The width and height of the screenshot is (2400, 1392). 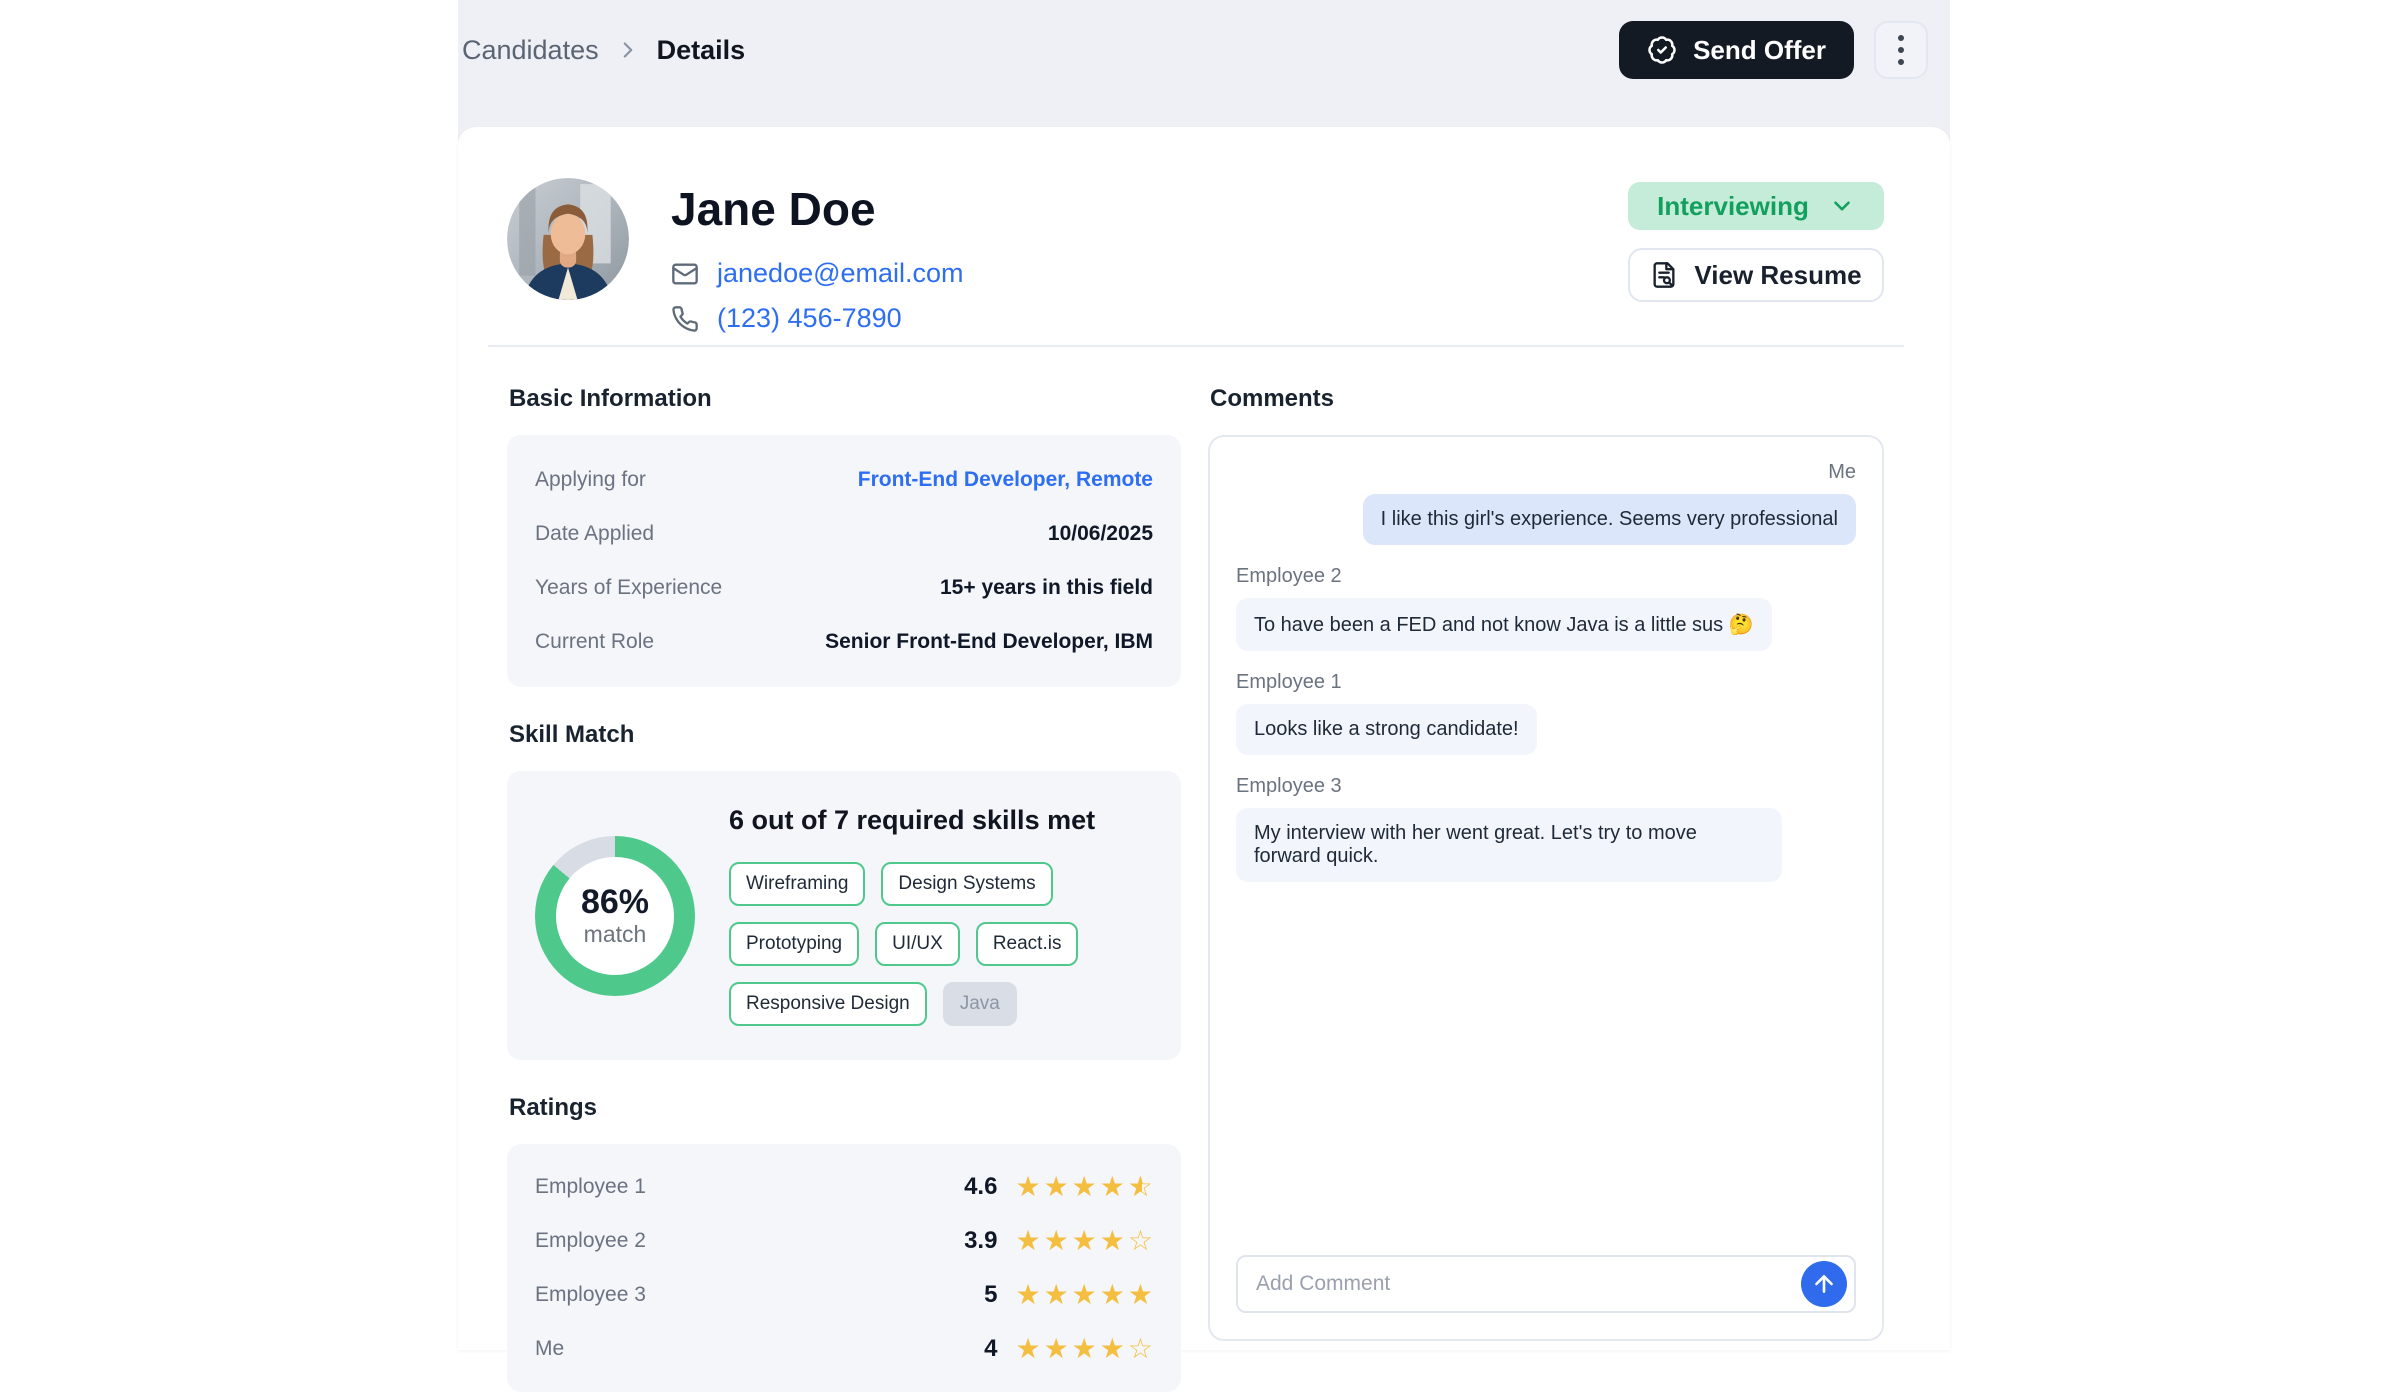 I want to click on rating-value: 5, so click(x=991, y=1294).